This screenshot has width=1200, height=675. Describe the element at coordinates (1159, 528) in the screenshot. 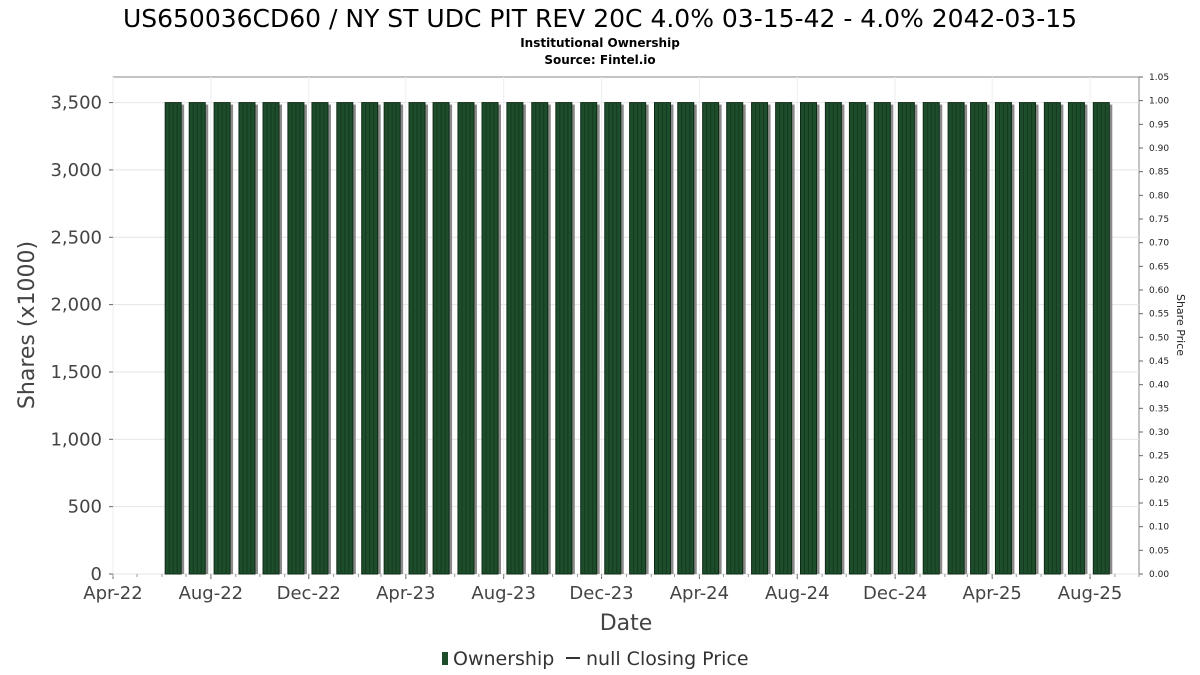

I see `right-y-tick-label: 0.10` at that location.